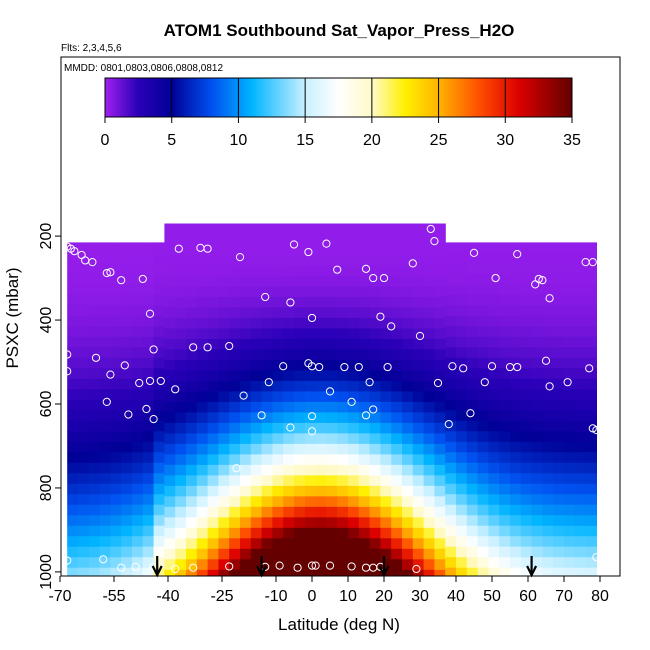 The width and height of the screenshot is (650, 650). Describe the element at coordinates (46, 488) in the screenshot. I see `y-tick-label: 800` at that location.